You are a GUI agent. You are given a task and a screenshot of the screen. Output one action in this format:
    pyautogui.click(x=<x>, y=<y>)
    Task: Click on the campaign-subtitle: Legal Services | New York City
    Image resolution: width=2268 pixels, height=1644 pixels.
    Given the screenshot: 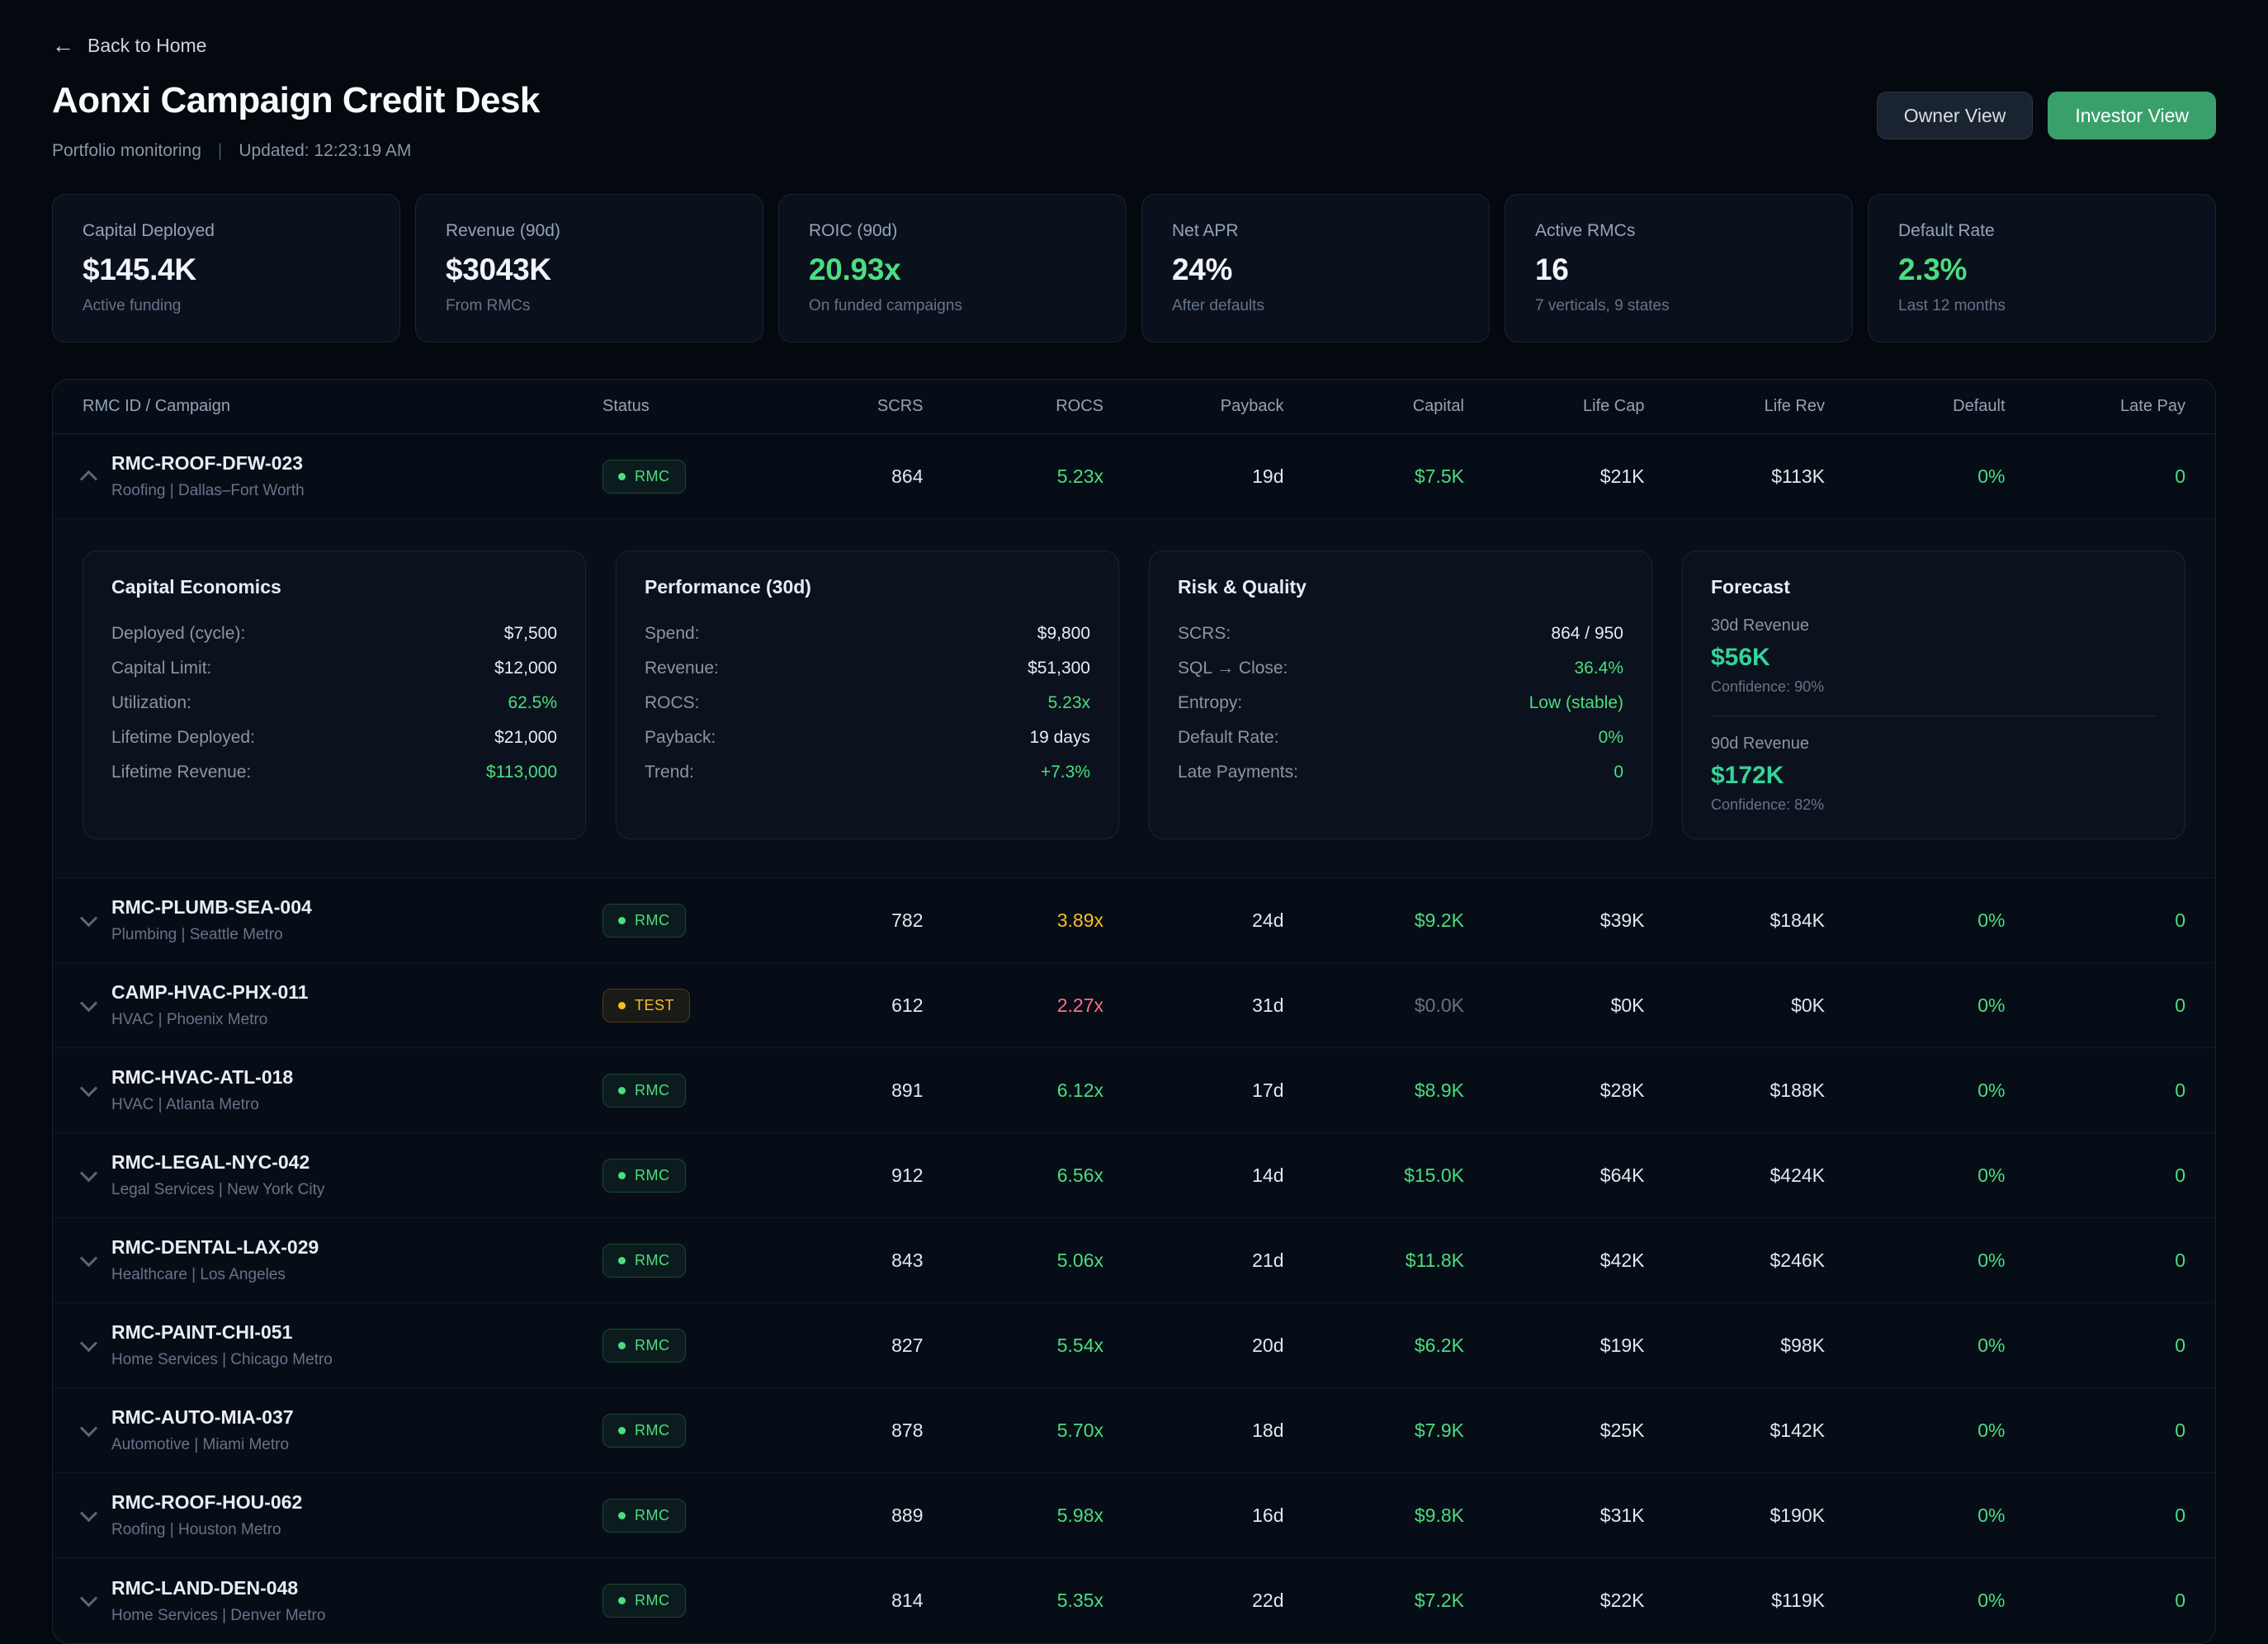 What is the action you would take?
    pyautogui.click(x=218, y=1190)
    